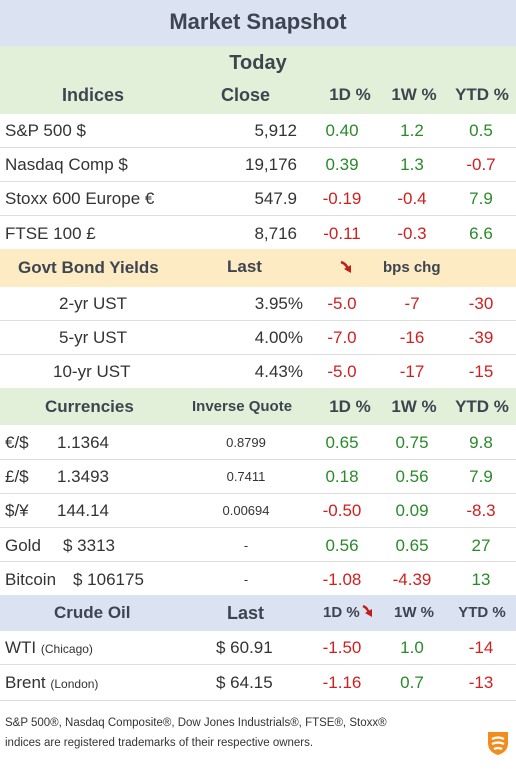 This screenshot has height=770, width=516. I want to click on fx-w1: 0.09, so click(412, 510).